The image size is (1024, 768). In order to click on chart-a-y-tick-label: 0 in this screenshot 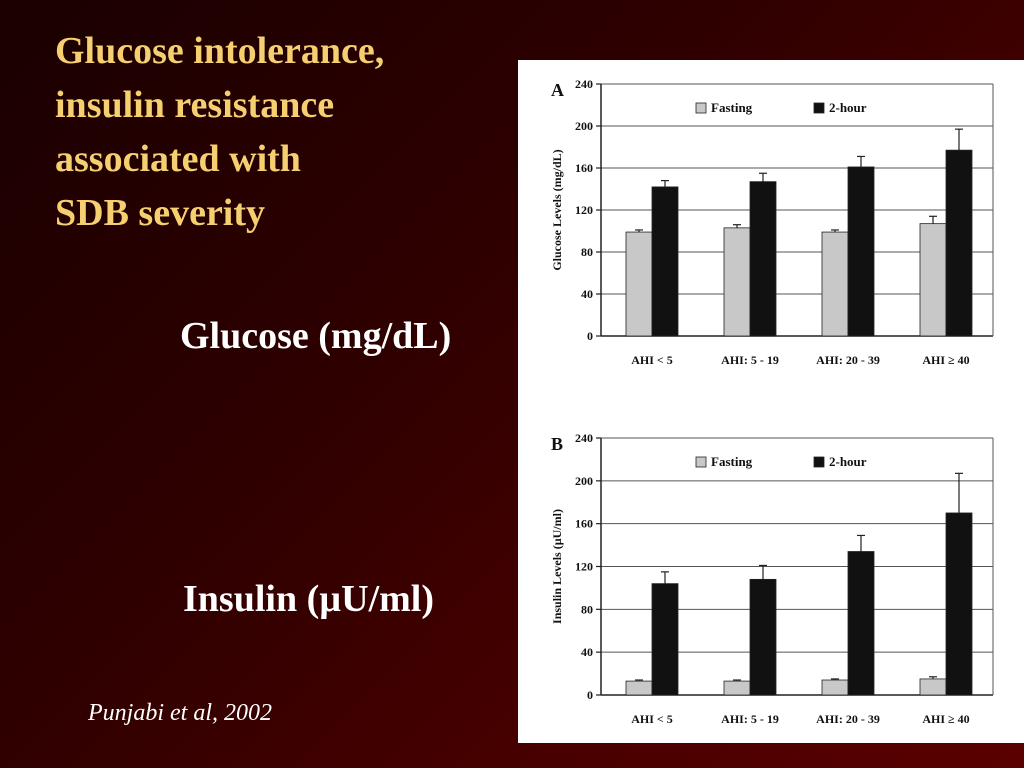, I will do `click(590, 336)`.